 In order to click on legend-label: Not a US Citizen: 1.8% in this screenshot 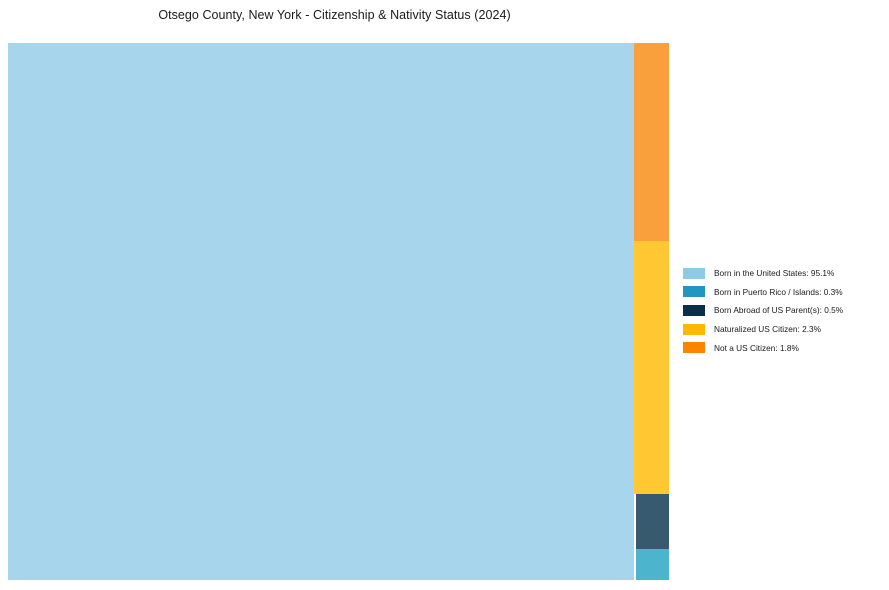, I will do `click(756, 347)`.